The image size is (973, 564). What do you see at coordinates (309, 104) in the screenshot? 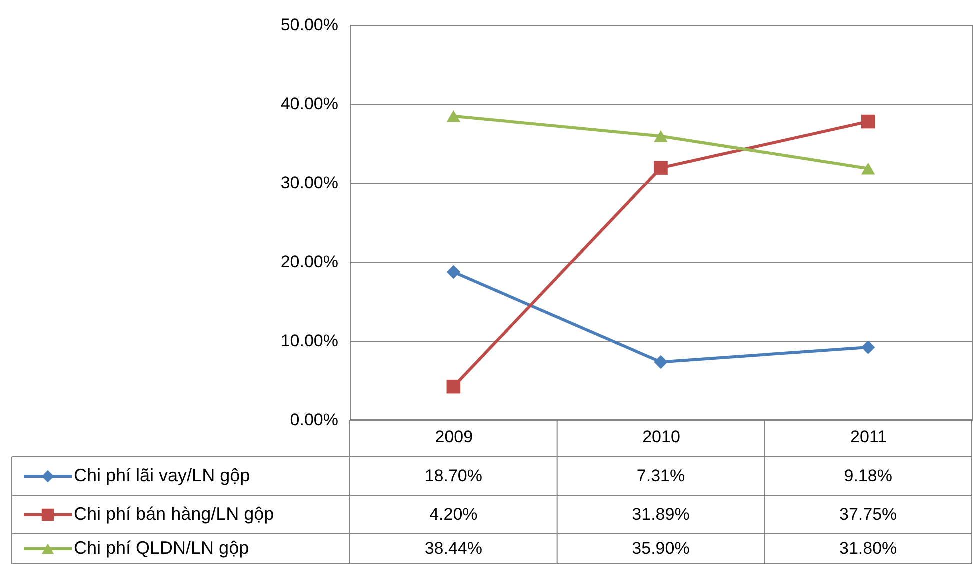
I see `y-tick-label: 40.00%` at bounding box center [309, 104].